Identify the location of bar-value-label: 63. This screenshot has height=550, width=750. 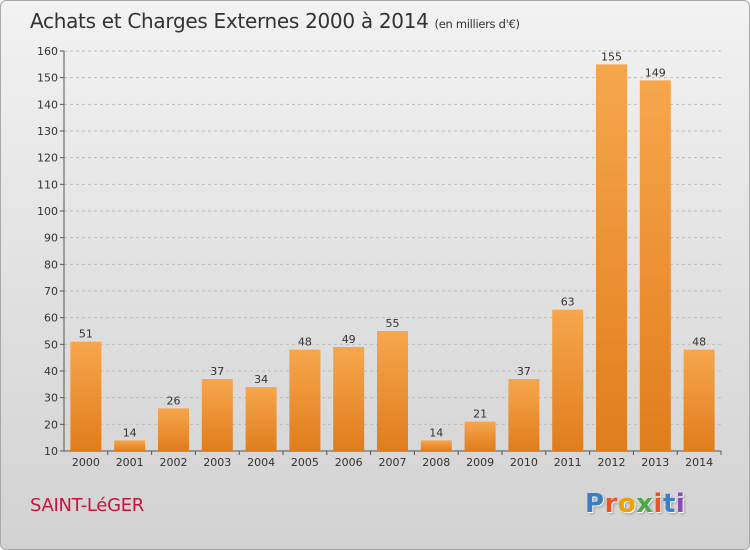
(568, 302).